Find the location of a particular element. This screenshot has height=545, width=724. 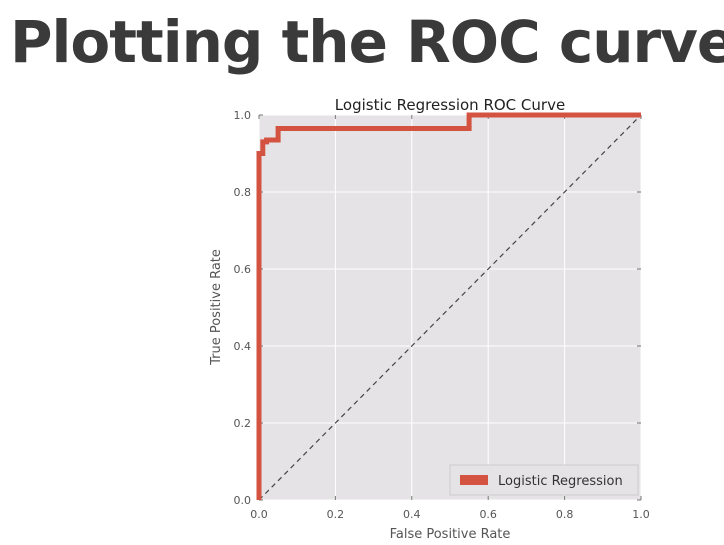

y-tick-label: 1.0 is located at coordinates (243, 115).